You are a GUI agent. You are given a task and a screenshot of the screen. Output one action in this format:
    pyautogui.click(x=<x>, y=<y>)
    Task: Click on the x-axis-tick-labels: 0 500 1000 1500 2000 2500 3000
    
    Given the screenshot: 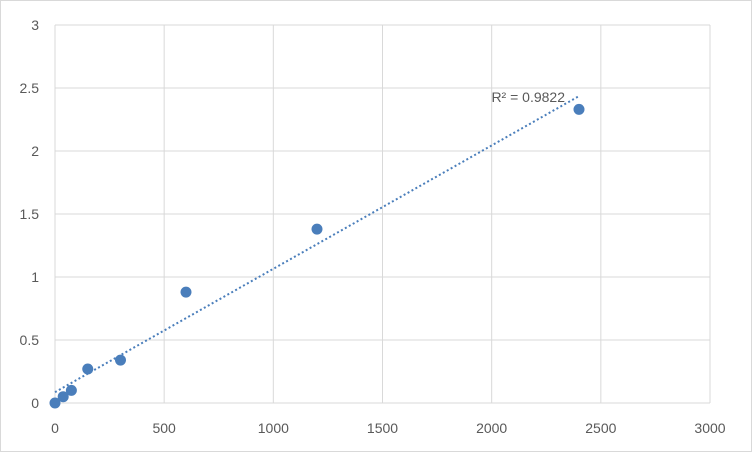 What is the action you would take?
    pyautogui.click(x=388, y=428)
    